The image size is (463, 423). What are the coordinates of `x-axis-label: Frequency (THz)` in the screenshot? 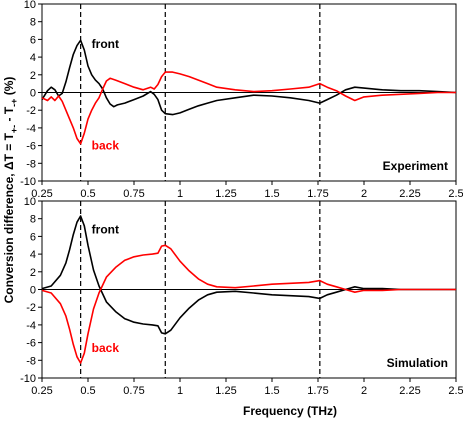 It's located at (290, 411).